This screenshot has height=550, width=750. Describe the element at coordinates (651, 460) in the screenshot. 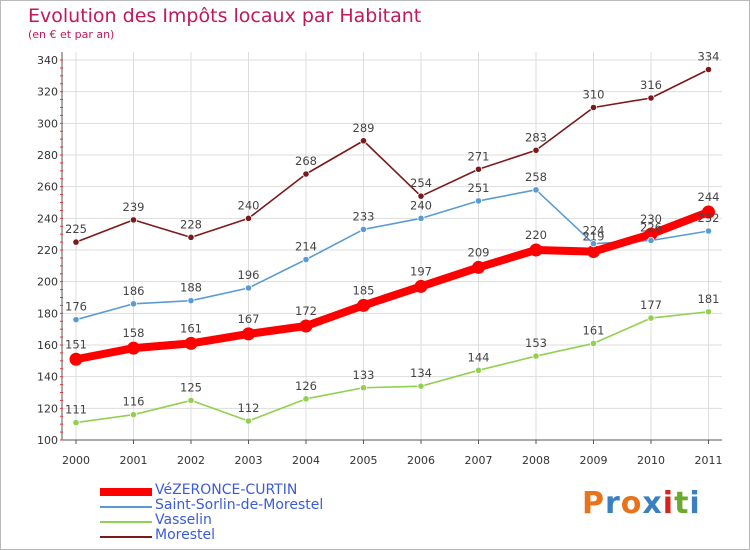

I see `x-tick-label: 2010` at that location.